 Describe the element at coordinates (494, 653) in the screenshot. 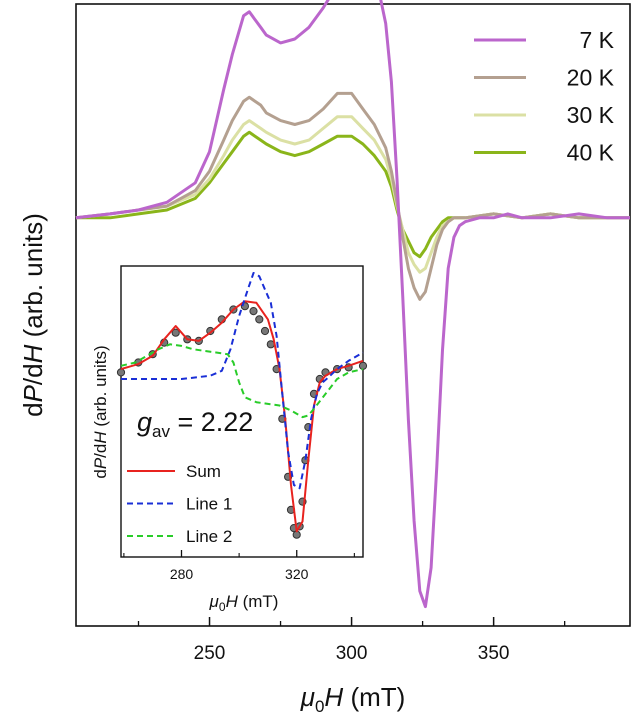

I see `x-tick-label-350: 350` at that location.